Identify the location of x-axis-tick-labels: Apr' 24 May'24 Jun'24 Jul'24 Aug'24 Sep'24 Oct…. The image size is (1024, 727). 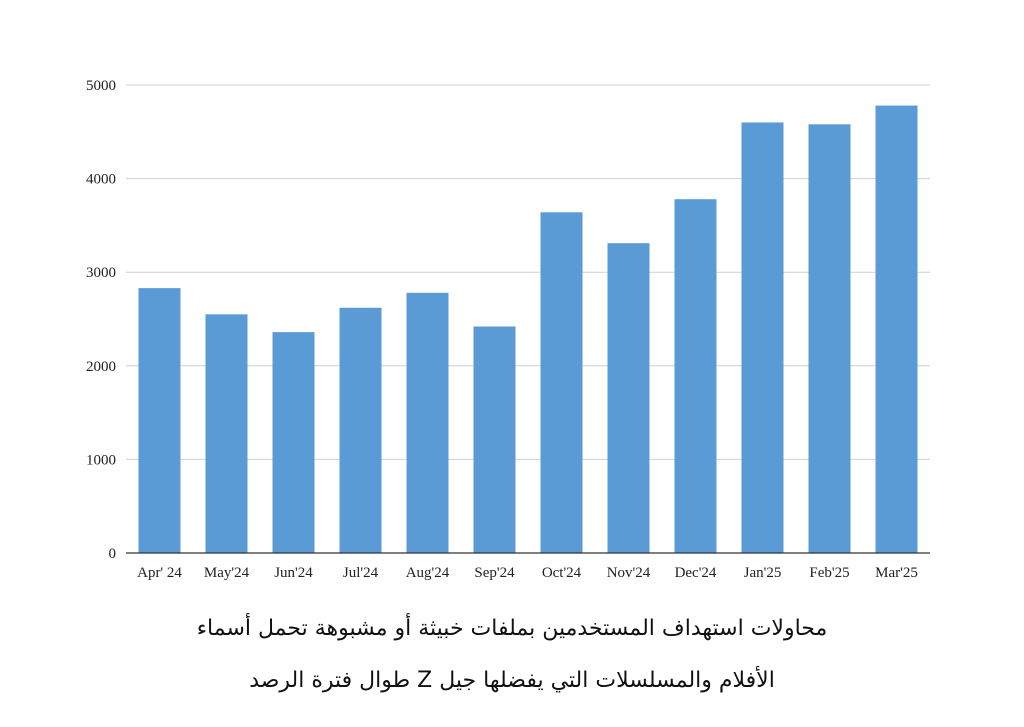
(527, 573).